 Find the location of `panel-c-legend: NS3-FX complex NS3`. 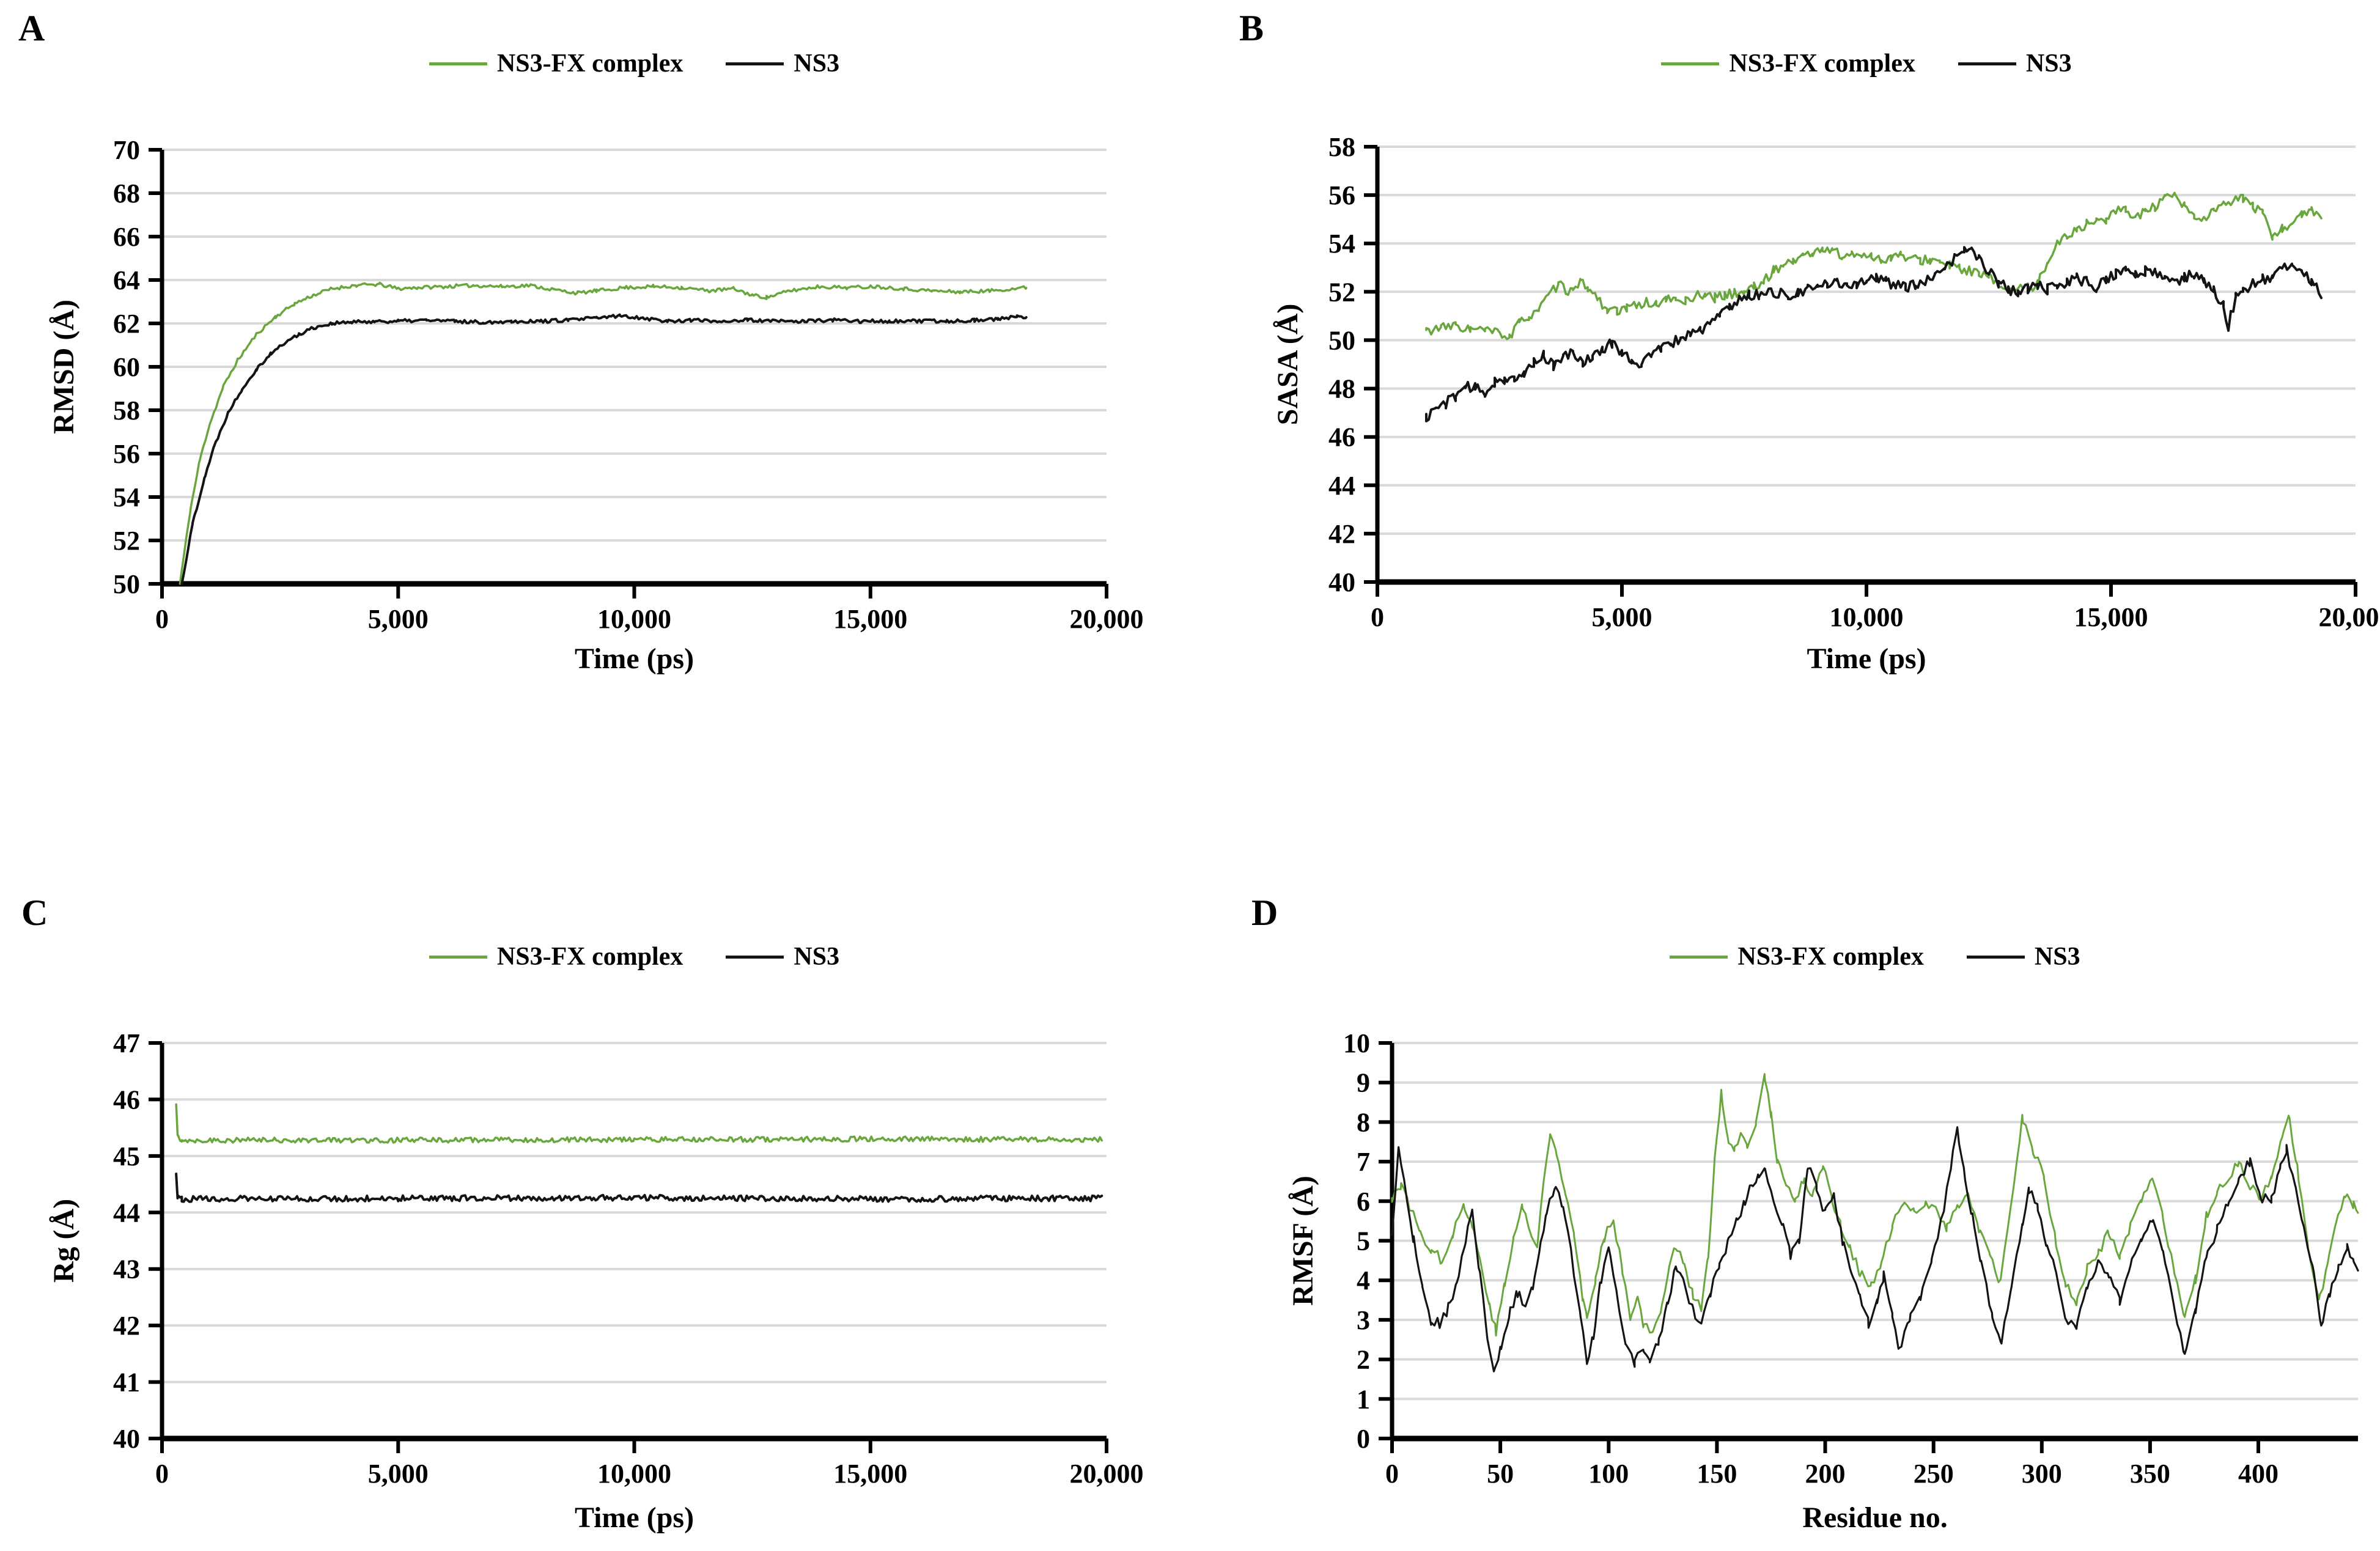

panel-c-legend: NS3-FX complex NS3 is located at coordinates (634, 956).